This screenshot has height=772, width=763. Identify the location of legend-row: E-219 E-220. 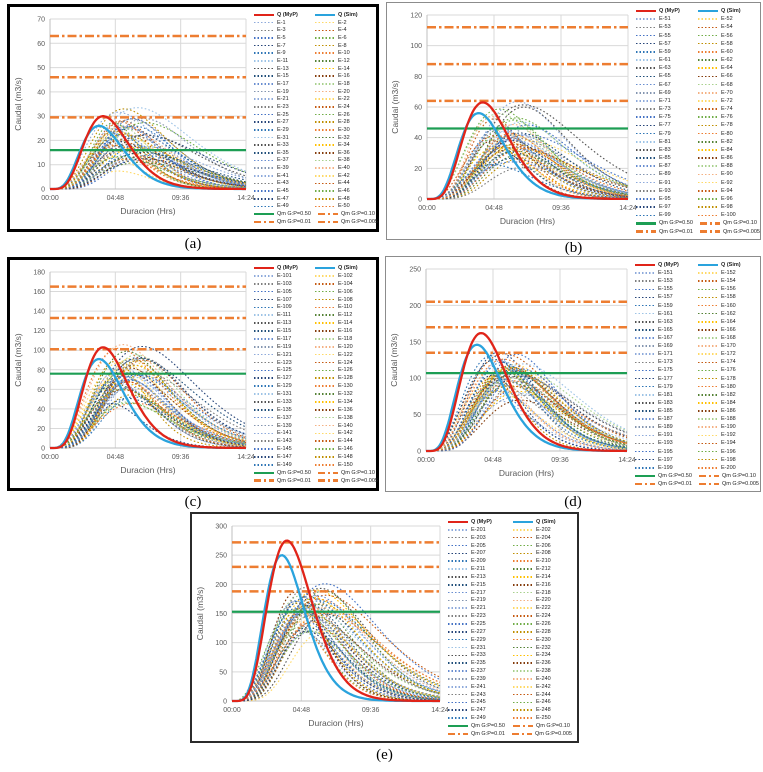
(510, 600).